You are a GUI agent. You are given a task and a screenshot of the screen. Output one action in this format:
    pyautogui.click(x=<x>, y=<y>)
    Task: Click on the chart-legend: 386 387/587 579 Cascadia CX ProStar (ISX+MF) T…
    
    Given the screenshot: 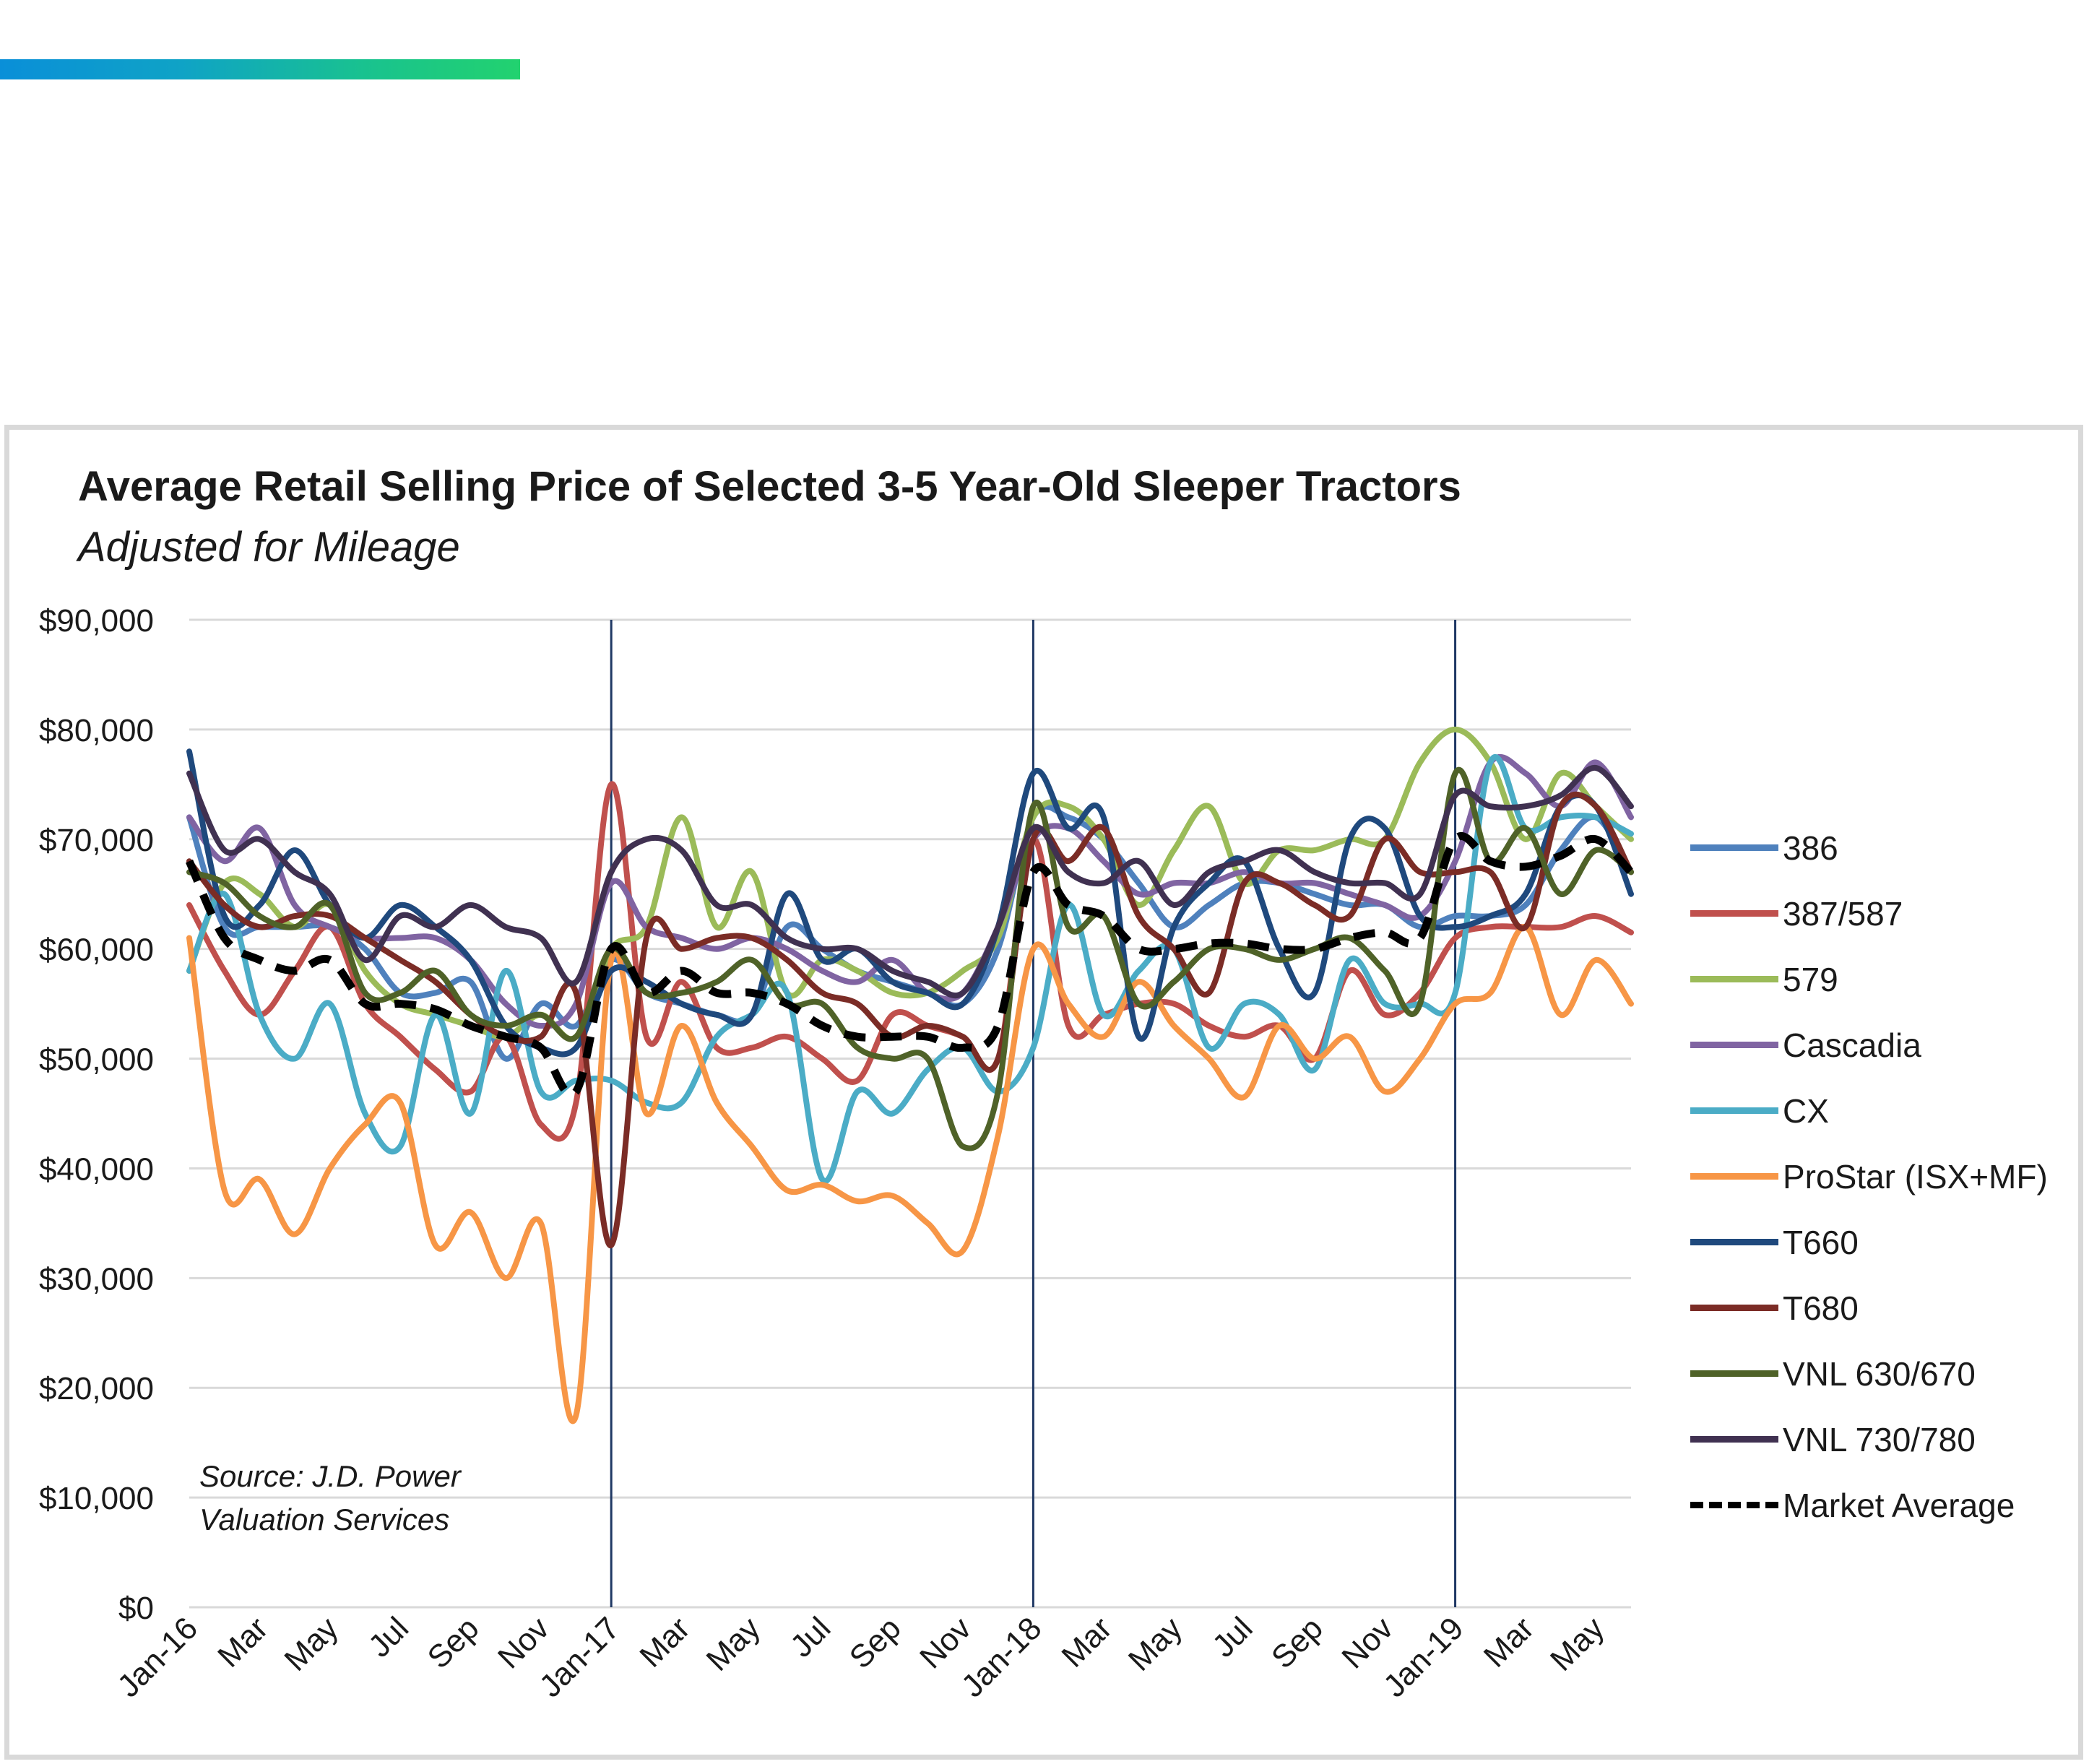 What is the action you would take?
    pyautogui.click(x=1869, y=1176)
    